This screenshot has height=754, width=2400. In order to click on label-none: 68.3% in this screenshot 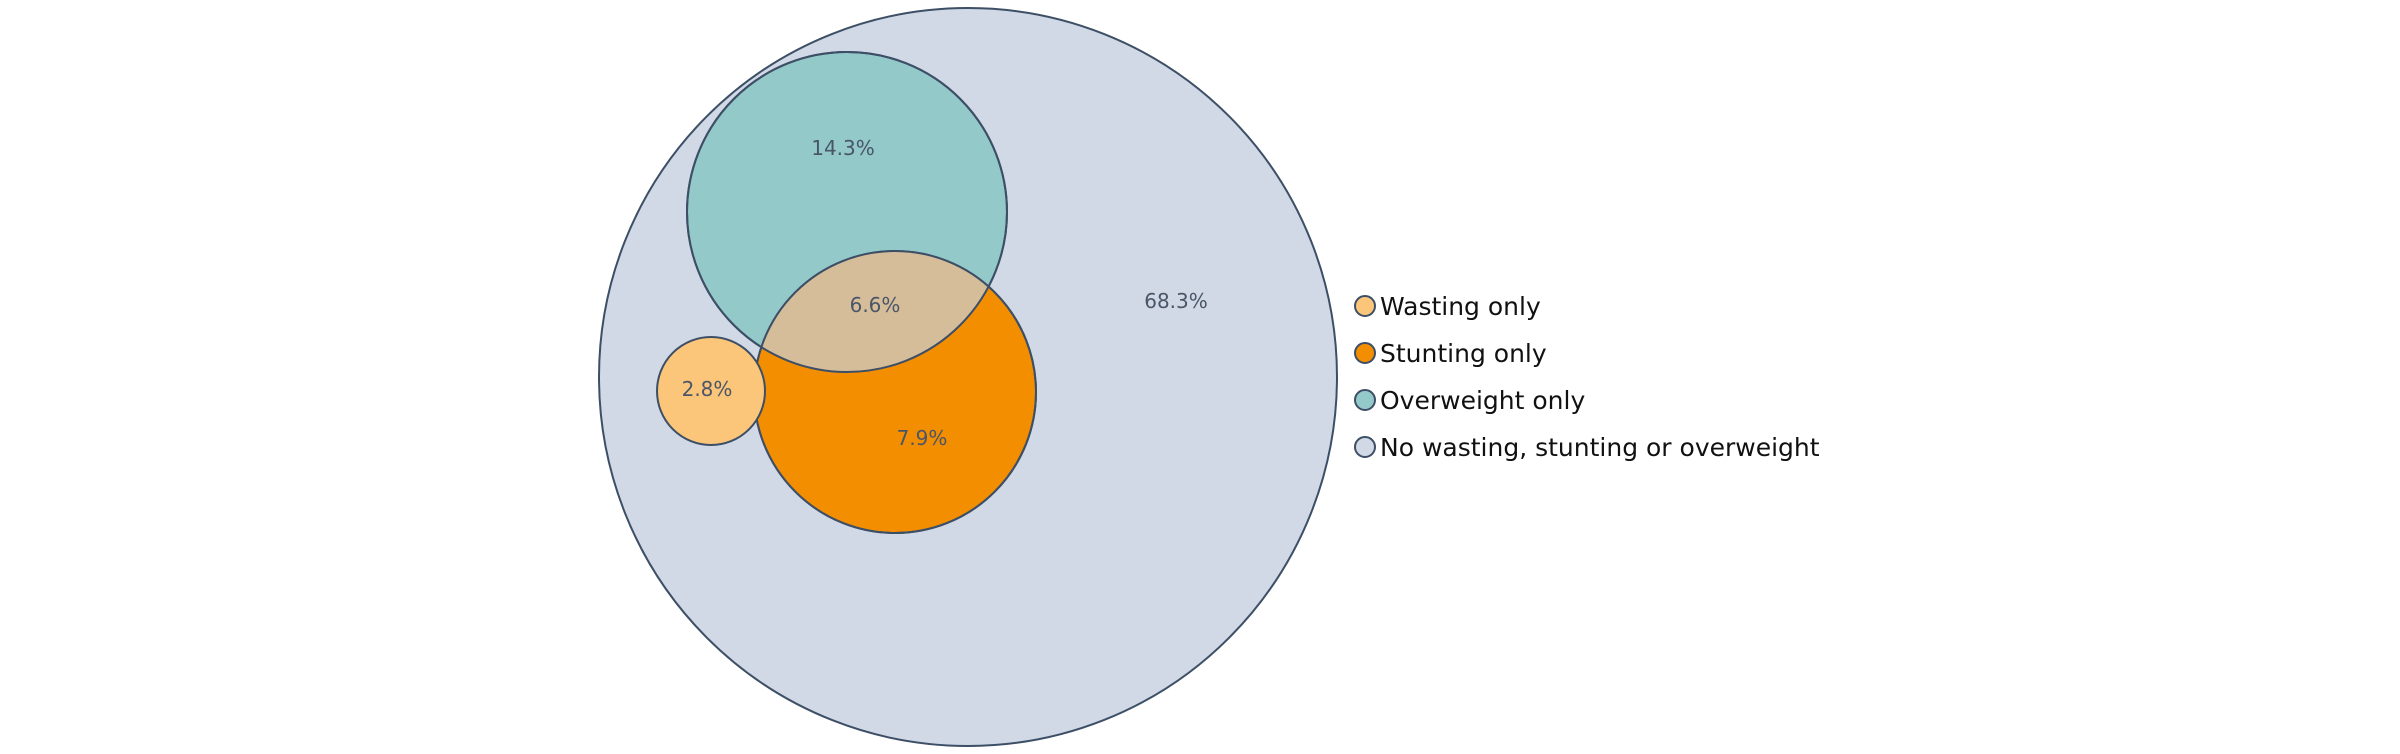, I will do `click(1176, 301)`.